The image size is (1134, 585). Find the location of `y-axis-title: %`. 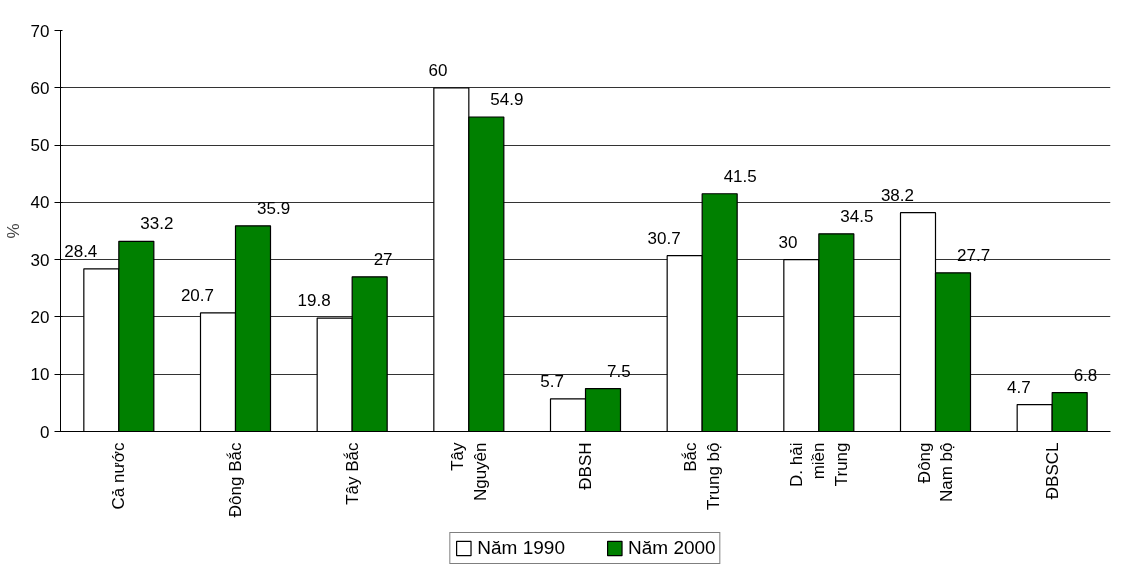

y-axis-title: % is located at coordinates (13, 231).